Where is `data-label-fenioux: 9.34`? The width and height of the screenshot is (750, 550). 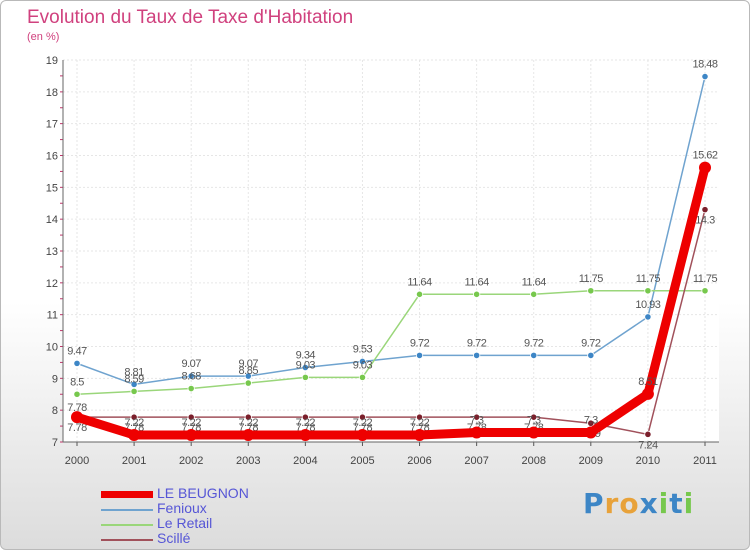 data-label-fenioux: 9.34 is located at coordinates (306, 356).